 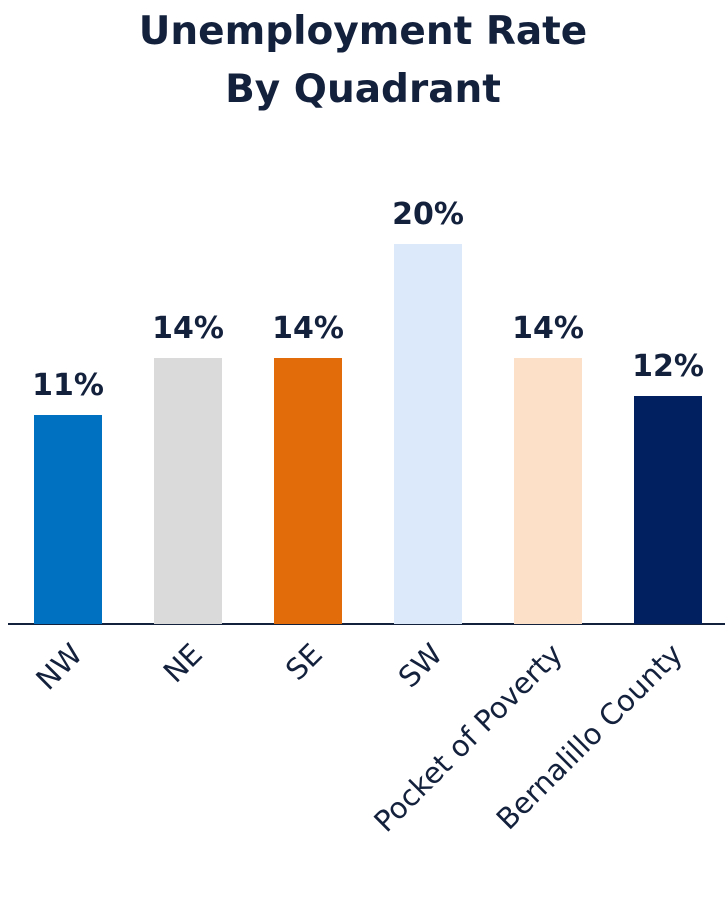 I want to click on x-tick-label: NE, so click(x=183, y=663).